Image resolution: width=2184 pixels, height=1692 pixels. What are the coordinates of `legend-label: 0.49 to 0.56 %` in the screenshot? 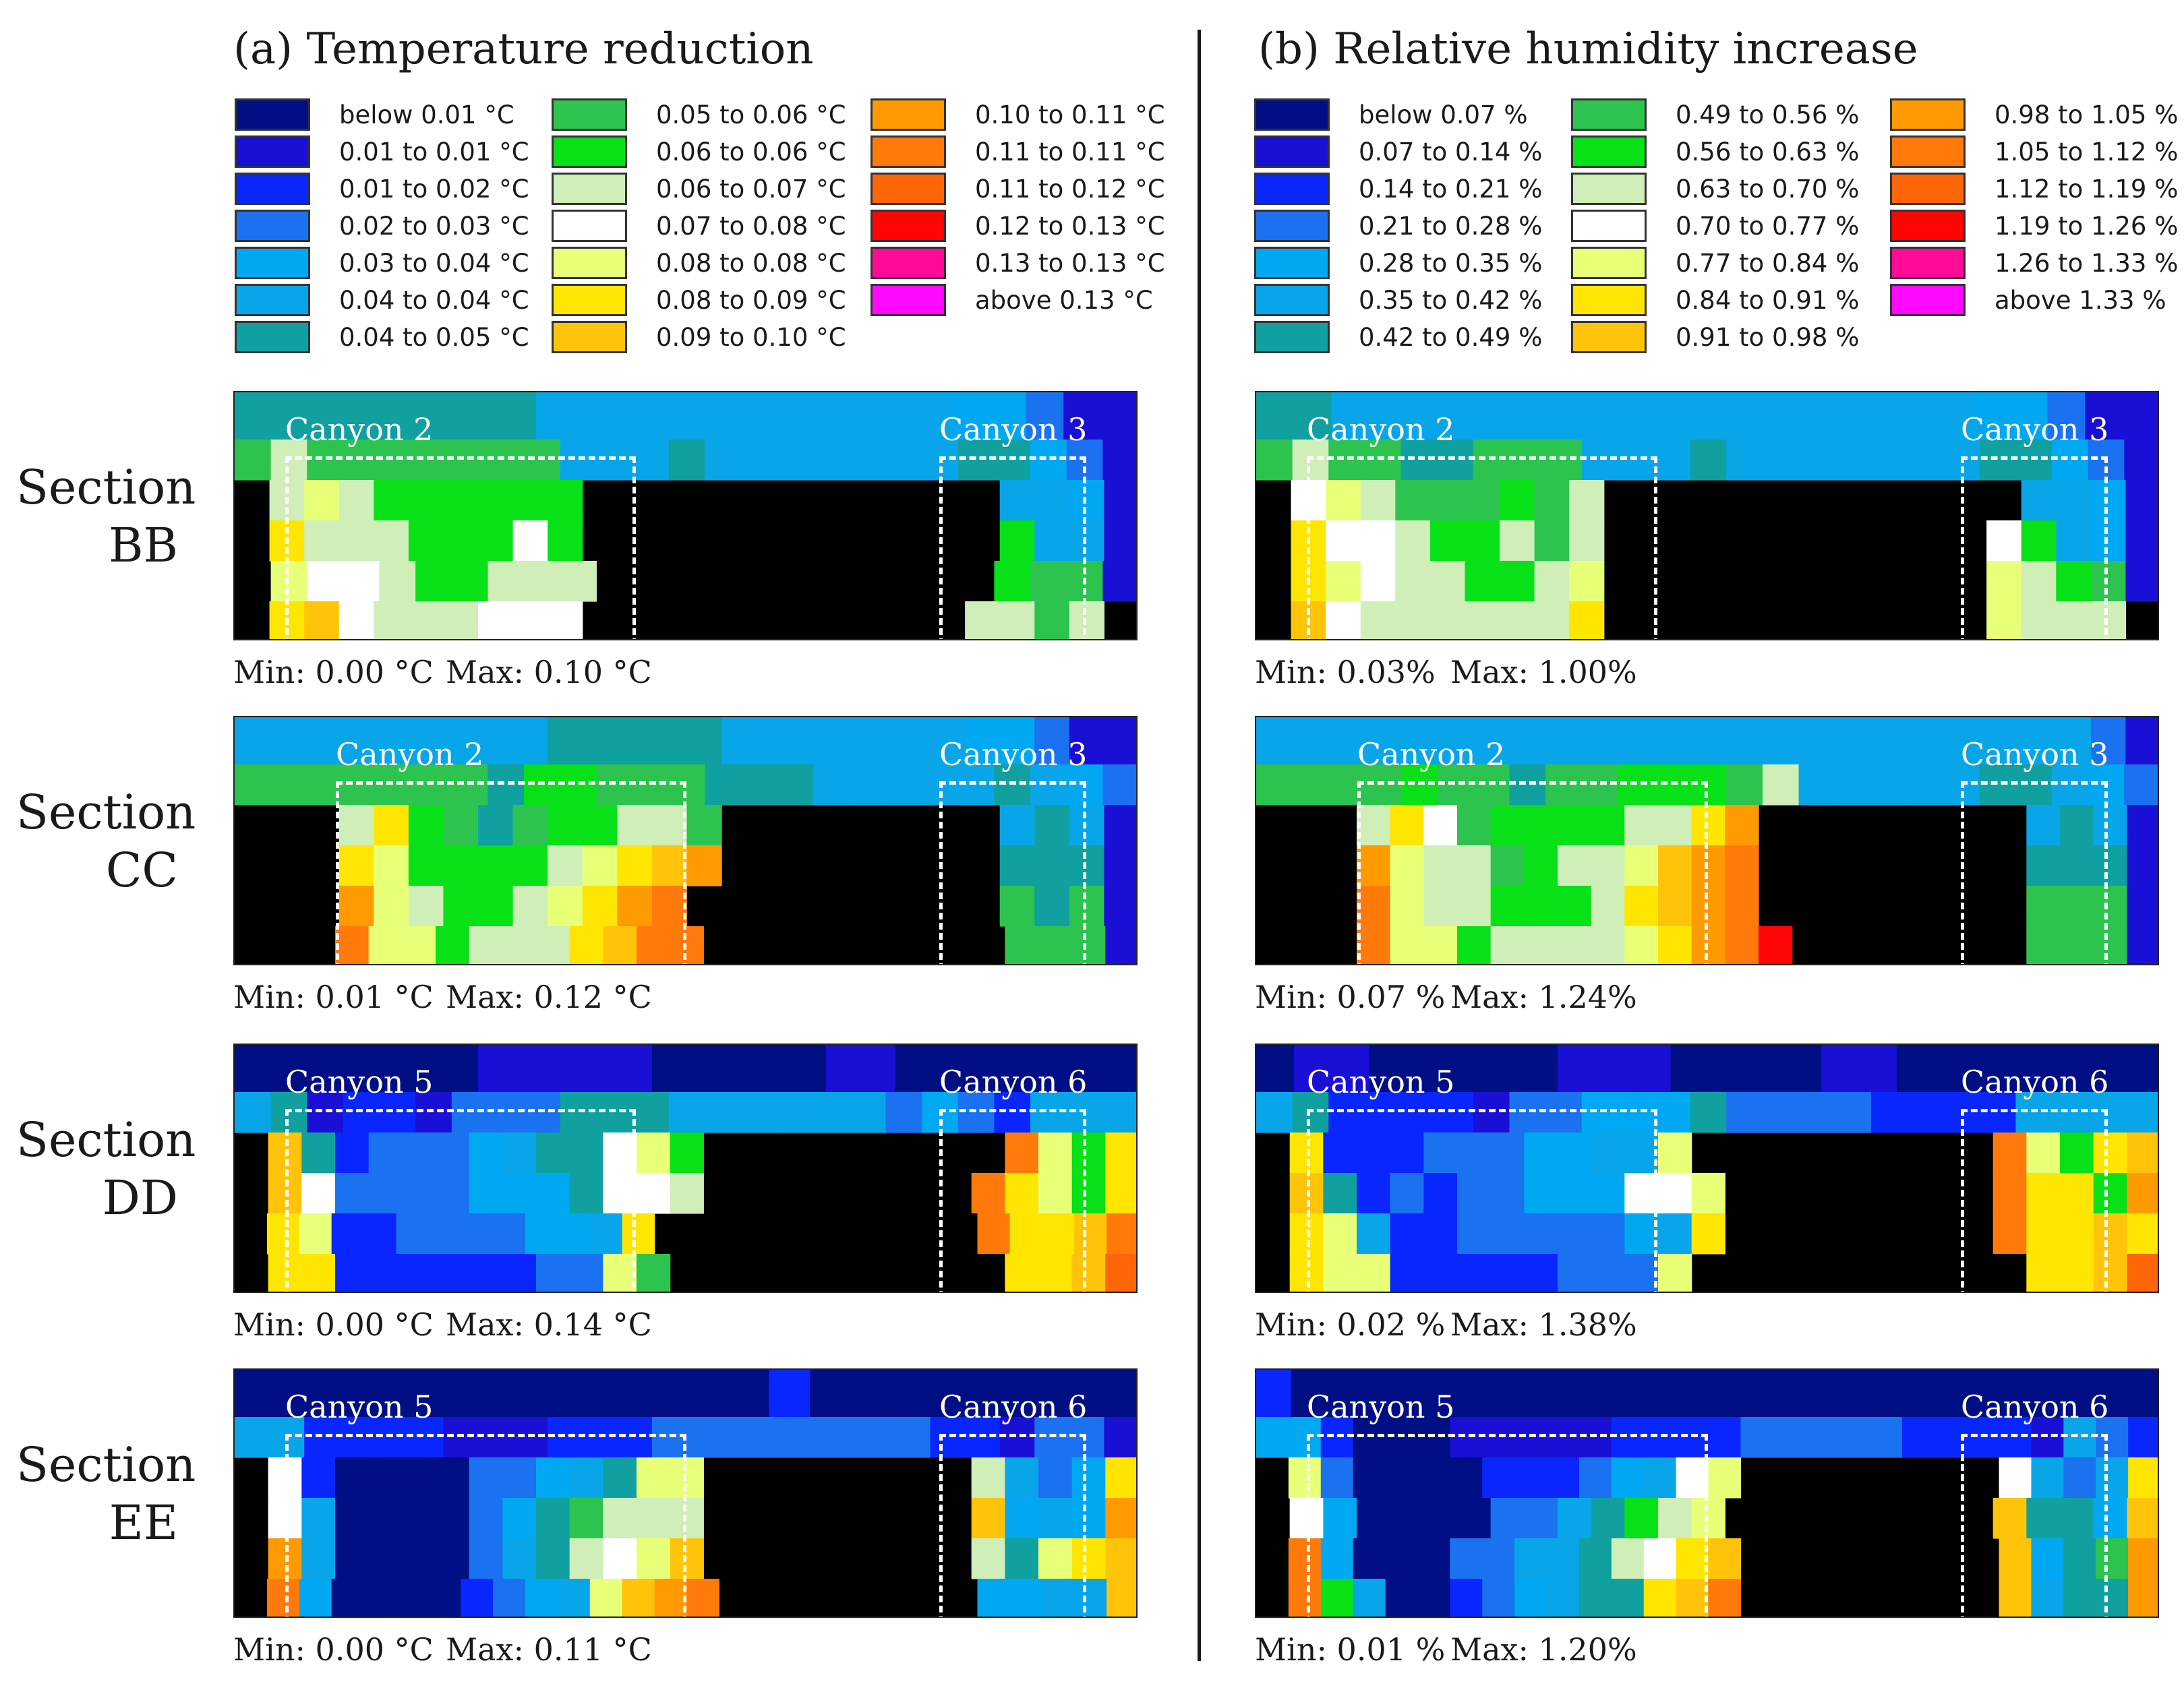 It's located at (1768, 114).